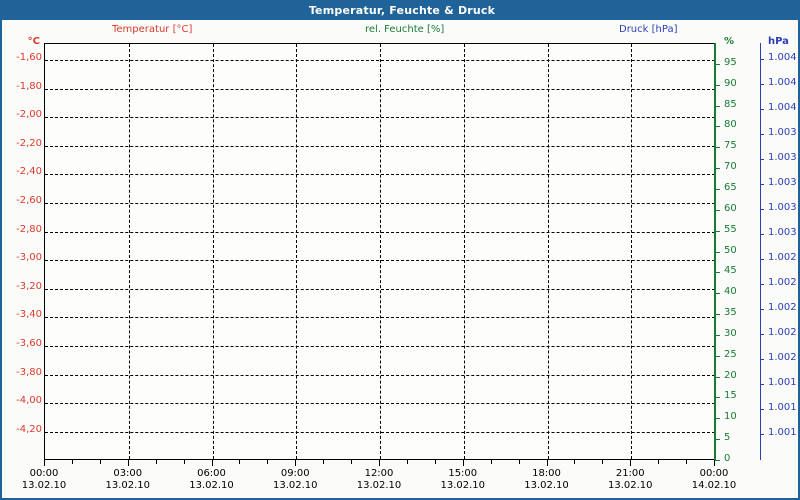 This screenshot has width=800, height=500. I want to click on humidity-tick-label: 35, so click(730, 313).